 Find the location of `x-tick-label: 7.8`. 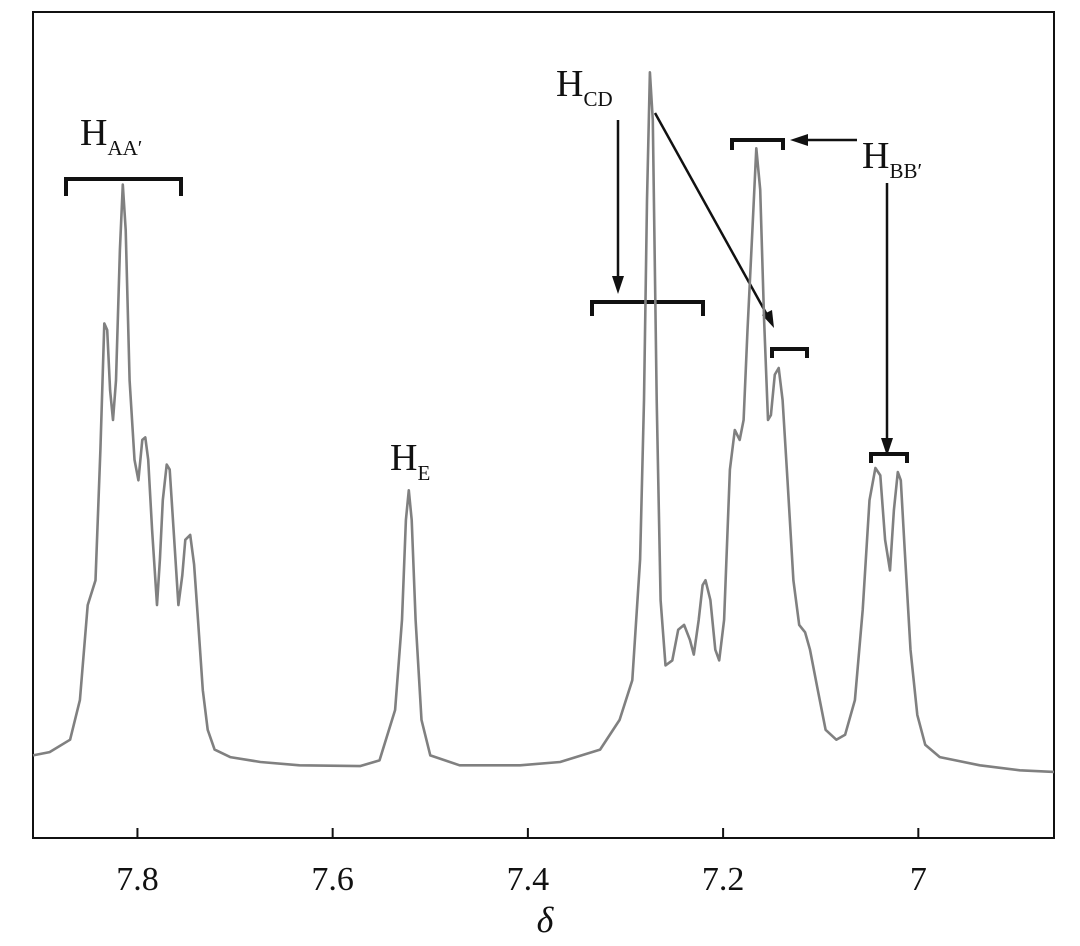

x-tick-label: 7.8 is located at coordinates (137, 879).